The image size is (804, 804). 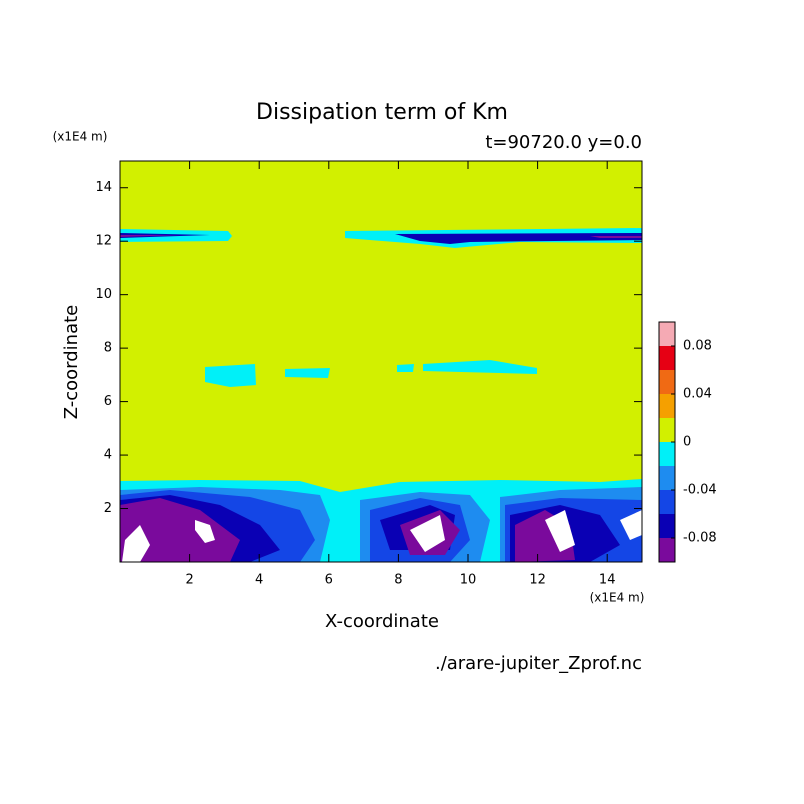 I want to click on colorbar-tick-label: -0.08, so click(x=700, y=538).